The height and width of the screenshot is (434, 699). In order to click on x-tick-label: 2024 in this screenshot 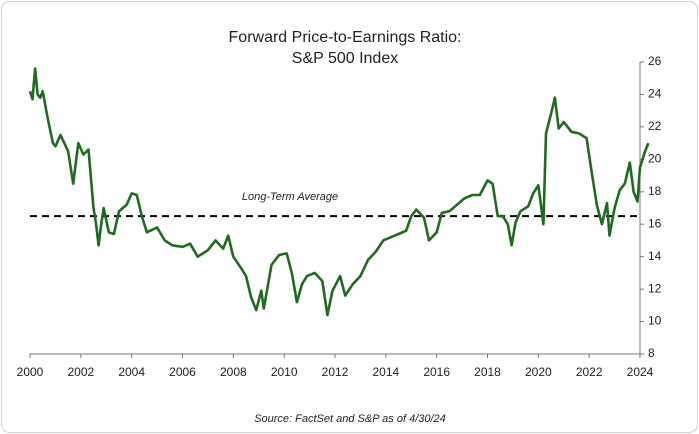, I will do `click(640, 372)`.